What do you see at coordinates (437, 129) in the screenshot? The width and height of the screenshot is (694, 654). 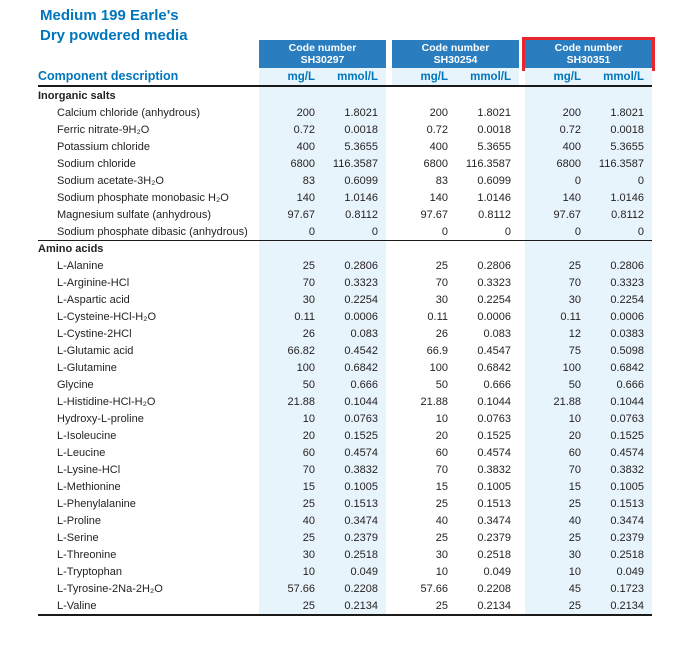 I see `value-cell-mg: 0.72` at bounding box center [437, 129].